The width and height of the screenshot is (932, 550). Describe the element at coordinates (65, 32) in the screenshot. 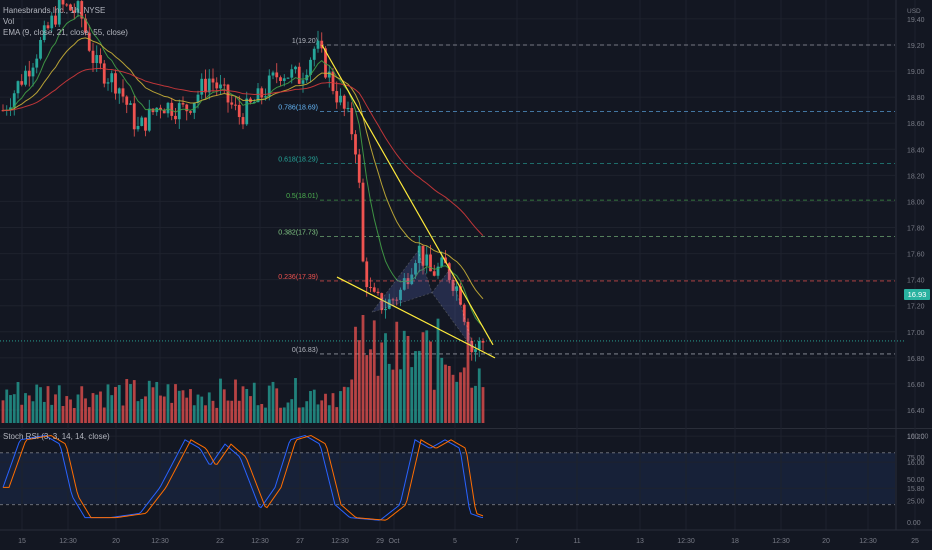

I see `ema-legend: EMA (9, close, 21, close, 55, close)` at that location.